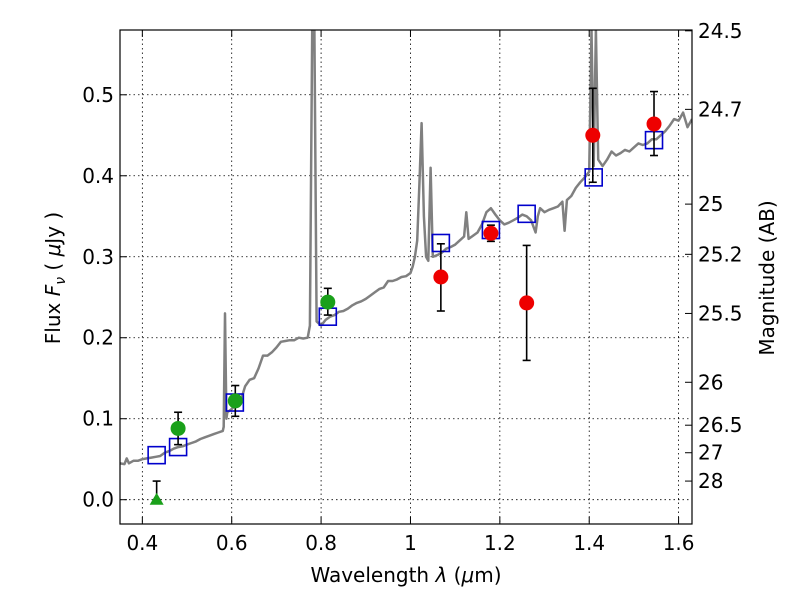 The width and height of the screenshot is (800, 600). What do you see at coordinates (410, 543) in the screenshot?
I see `x-tick-label: 1` at bounding box center [410, 543].